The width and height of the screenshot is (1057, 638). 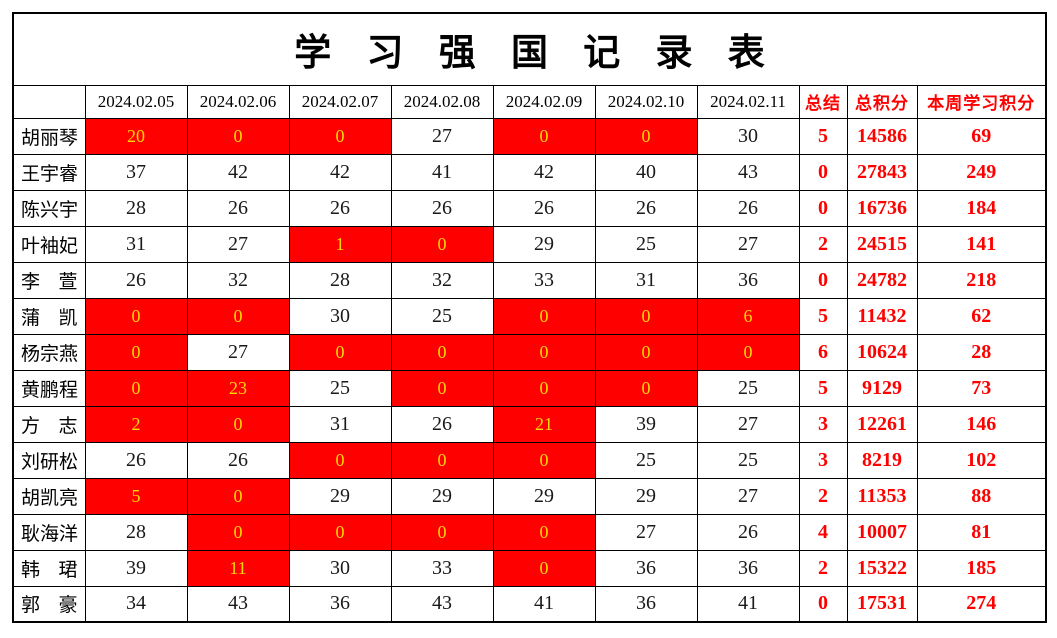 What do you see at coordinates (882, 568) in the screenshot?
I see `total-points-cell: 15322` at bounding box center [882, 568].